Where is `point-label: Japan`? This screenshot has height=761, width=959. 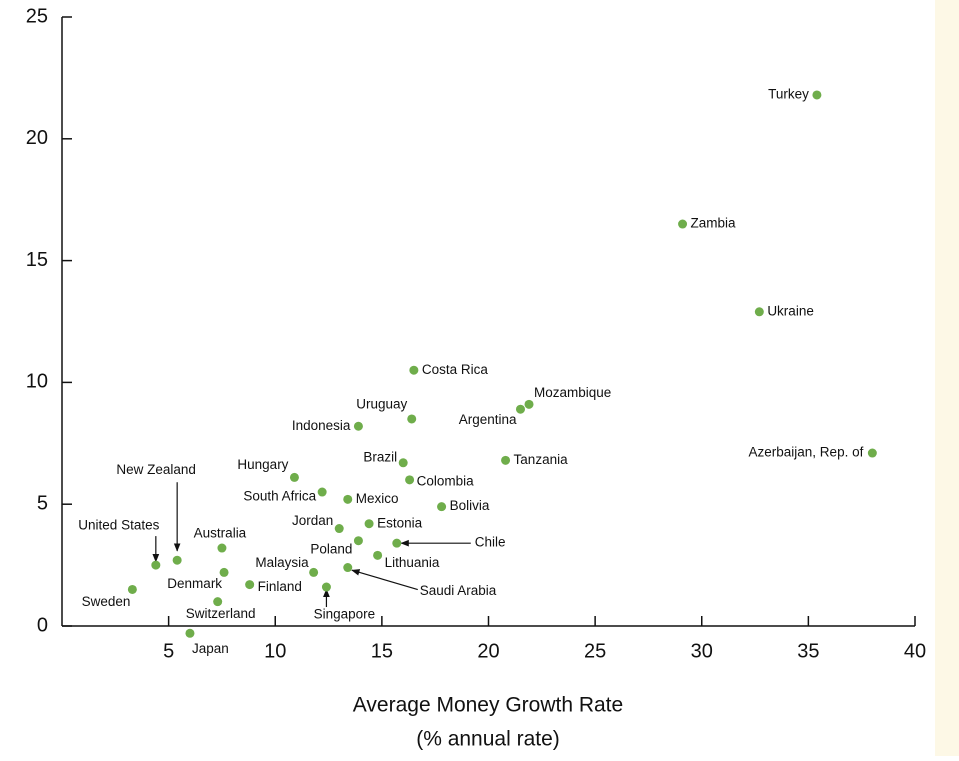 point-label: Japan is located at coordinates (210, 648).